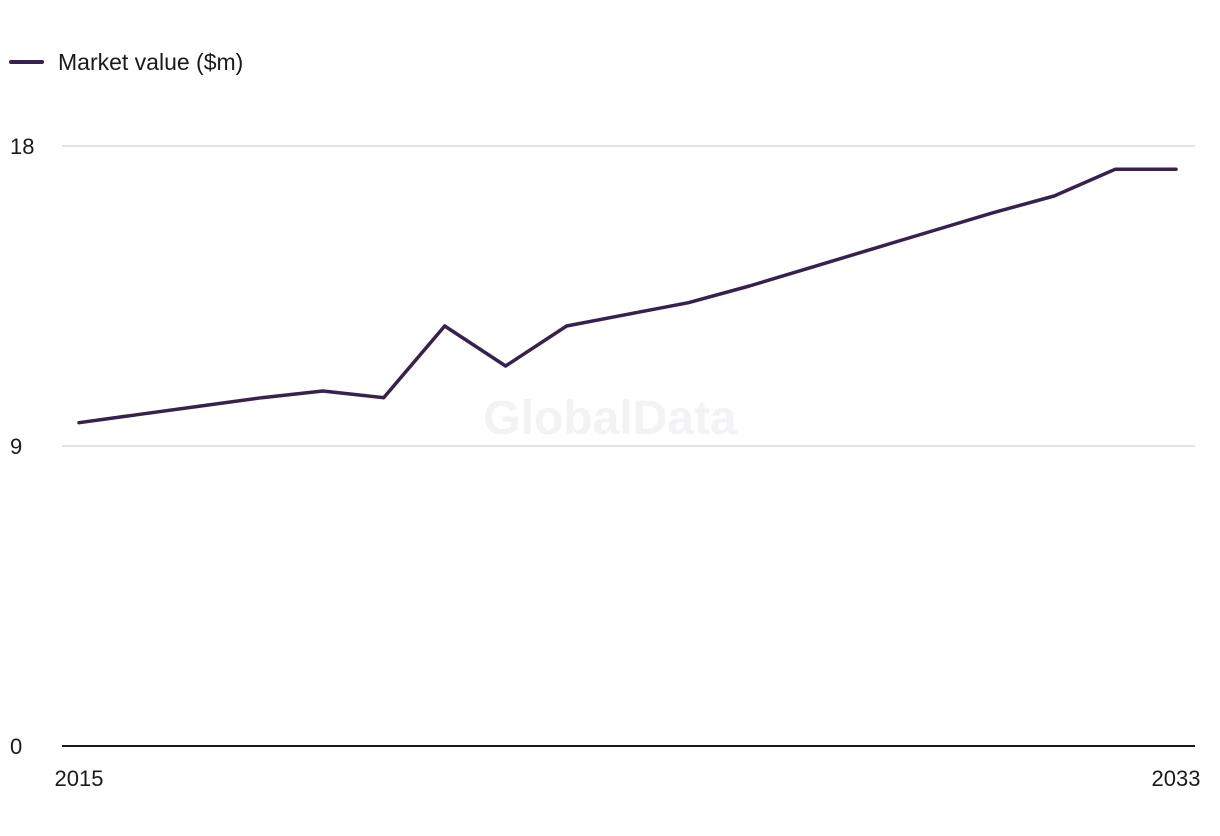  I want to click on x-tick-label: 2033, so click(1176, 778).